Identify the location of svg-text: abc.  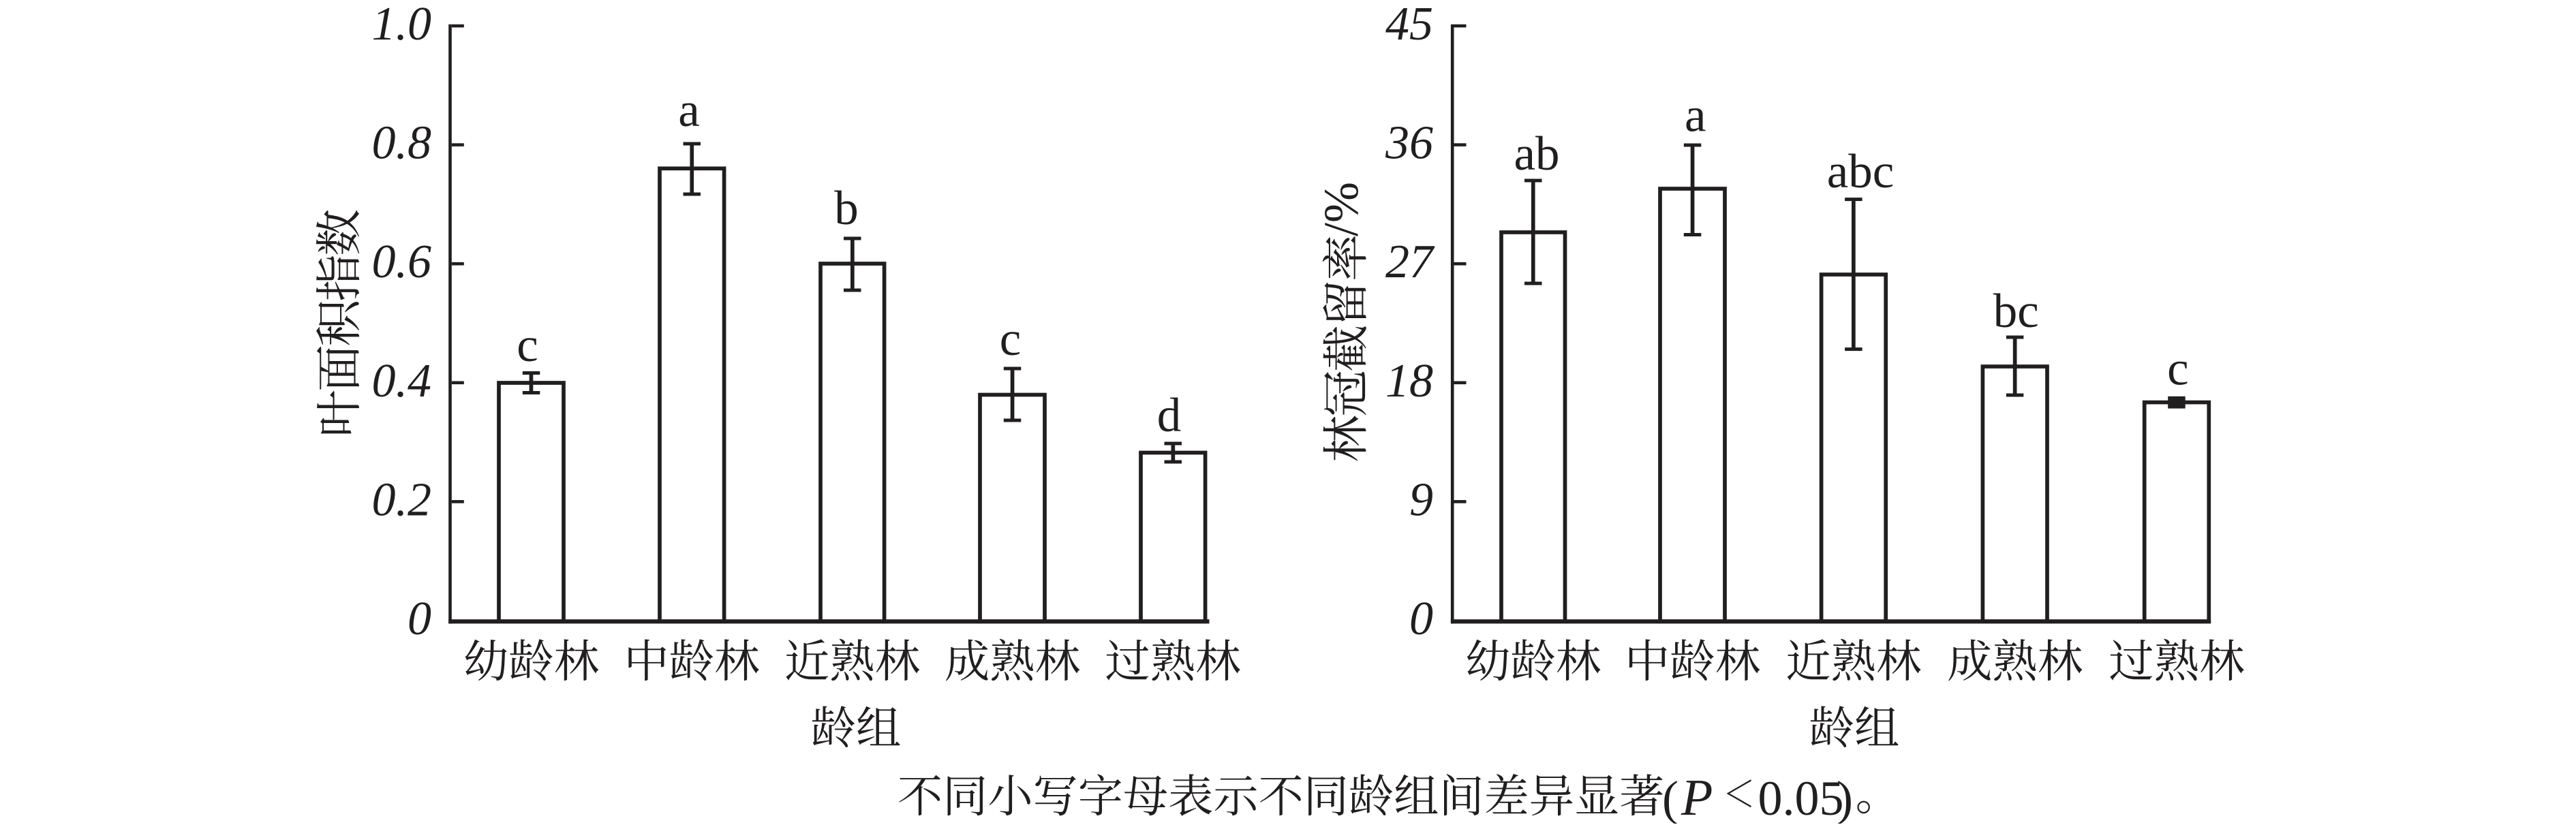
(1861, 171).